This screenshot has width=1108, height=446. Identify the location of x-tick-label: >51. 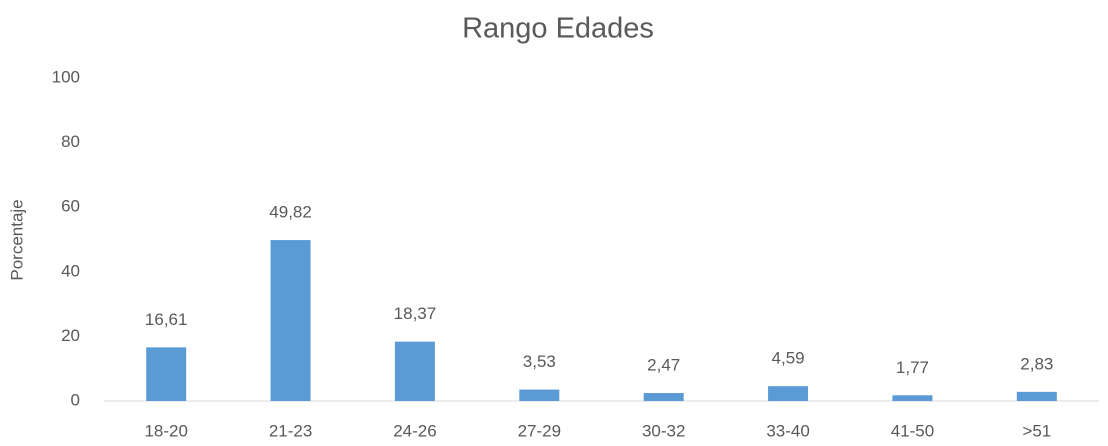
(1036, 430).